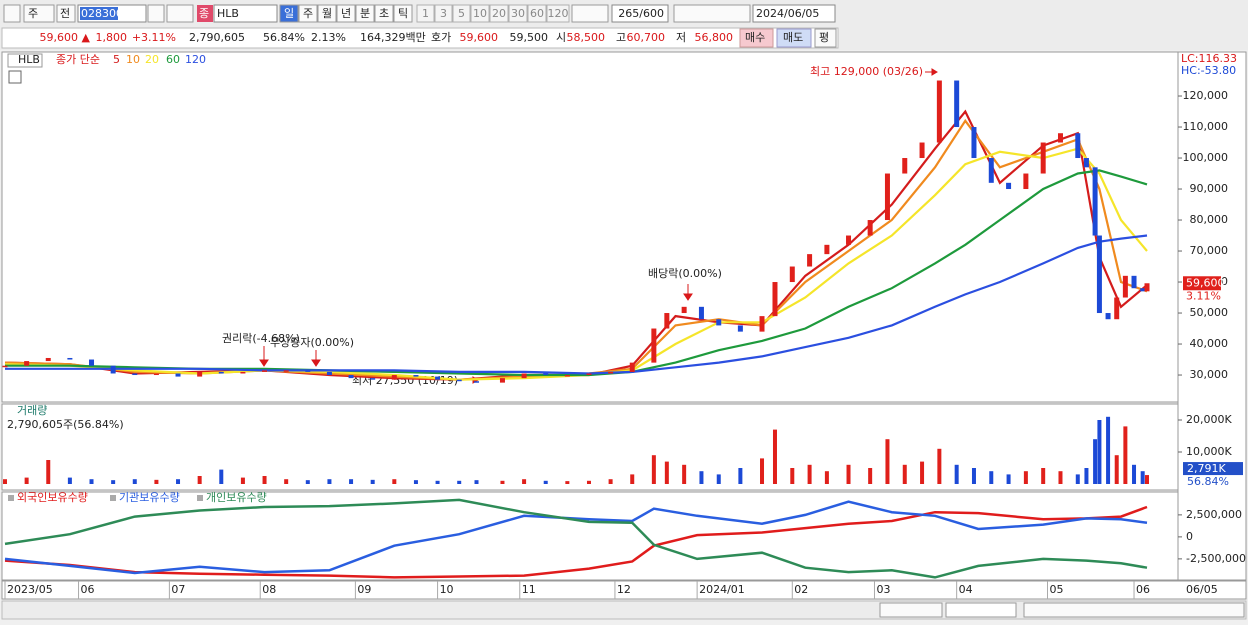 Image resolution: width=1248 pixels, height=625 pixels. What do you see at coordinates (441, 37) in the screenshot?
I see `ask-label: 호가` at bounding box center [441, 37].